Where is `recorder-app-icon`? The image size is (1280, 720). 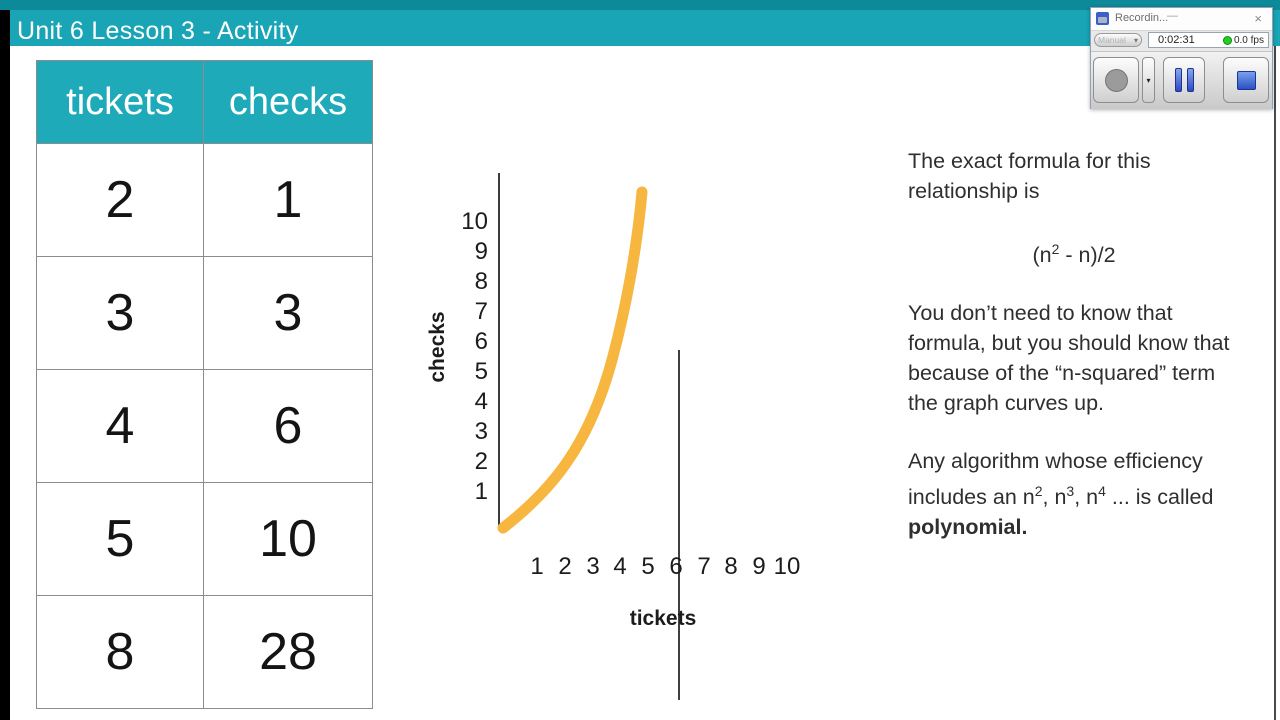 recorder-app-icon is located at coordinates (1102, 18).